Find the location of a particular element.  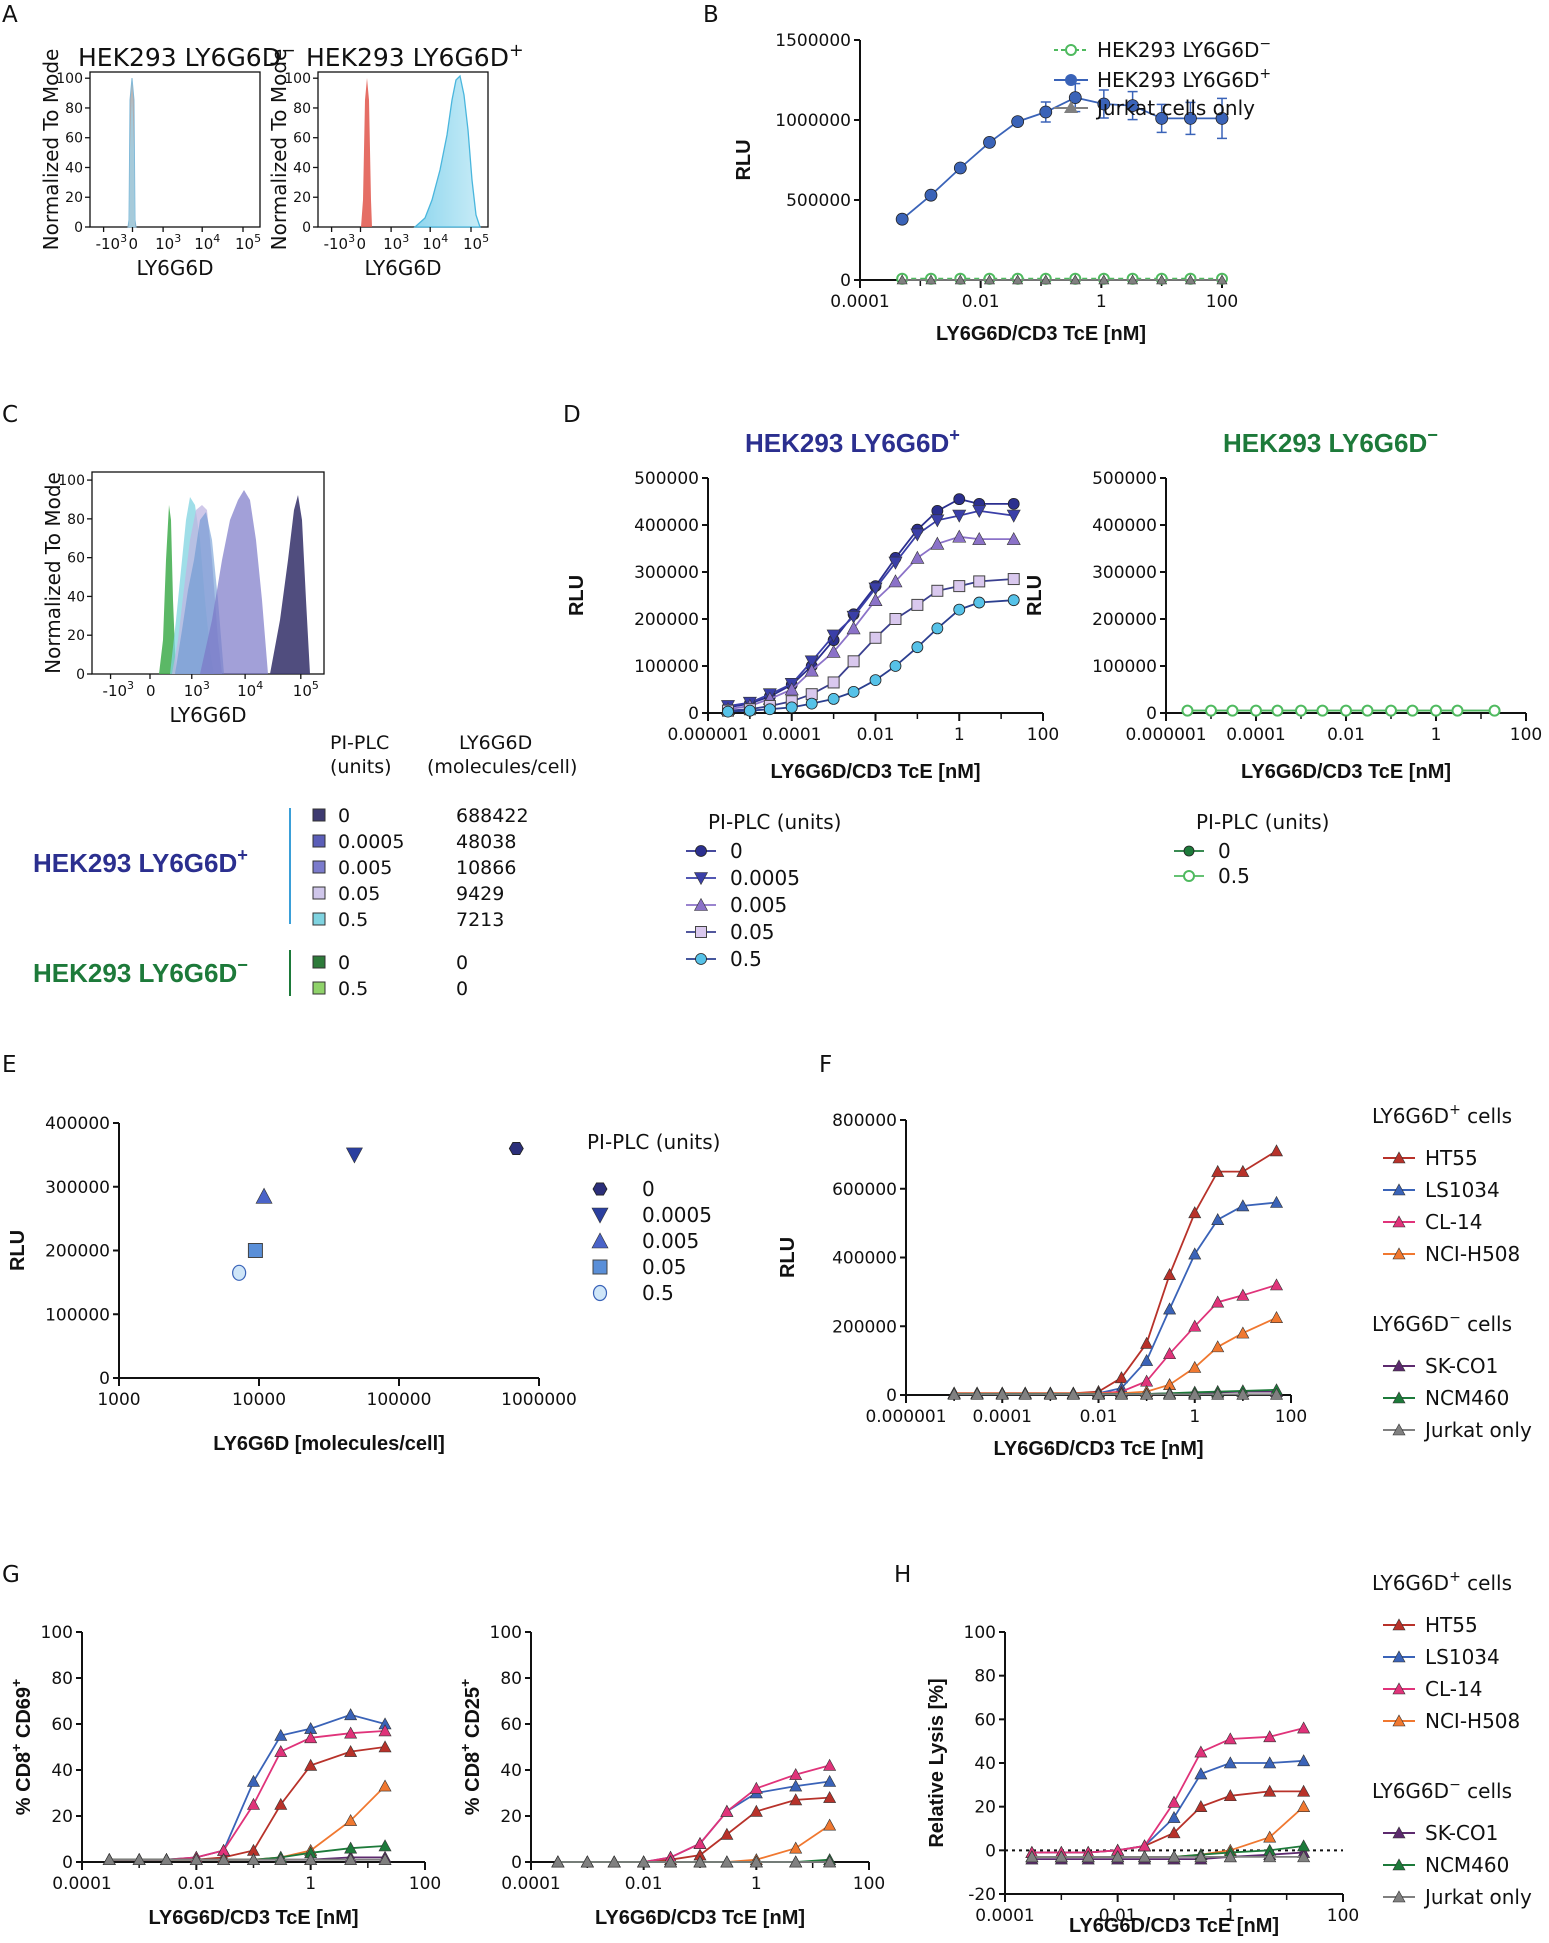

y-tick-label: 200000 is located at coordinates (77, 1252).